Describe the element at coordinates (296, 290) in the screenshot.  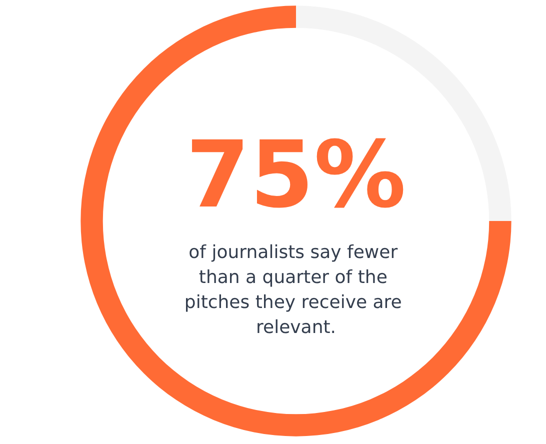
I see `text: of journalists say fewer than a quarter of the pitches they receive are relevant.` at that location.